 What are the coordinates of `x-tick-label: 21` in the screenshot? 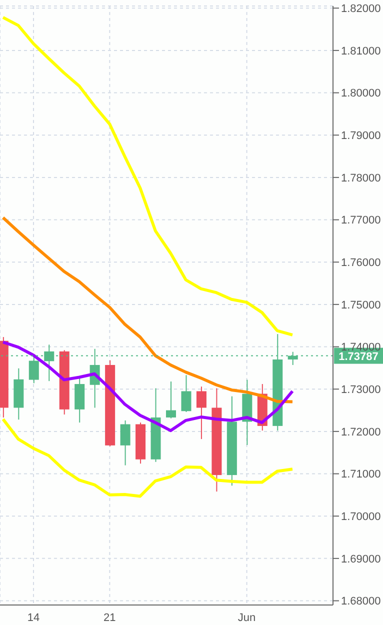 It's located at (110, 618).